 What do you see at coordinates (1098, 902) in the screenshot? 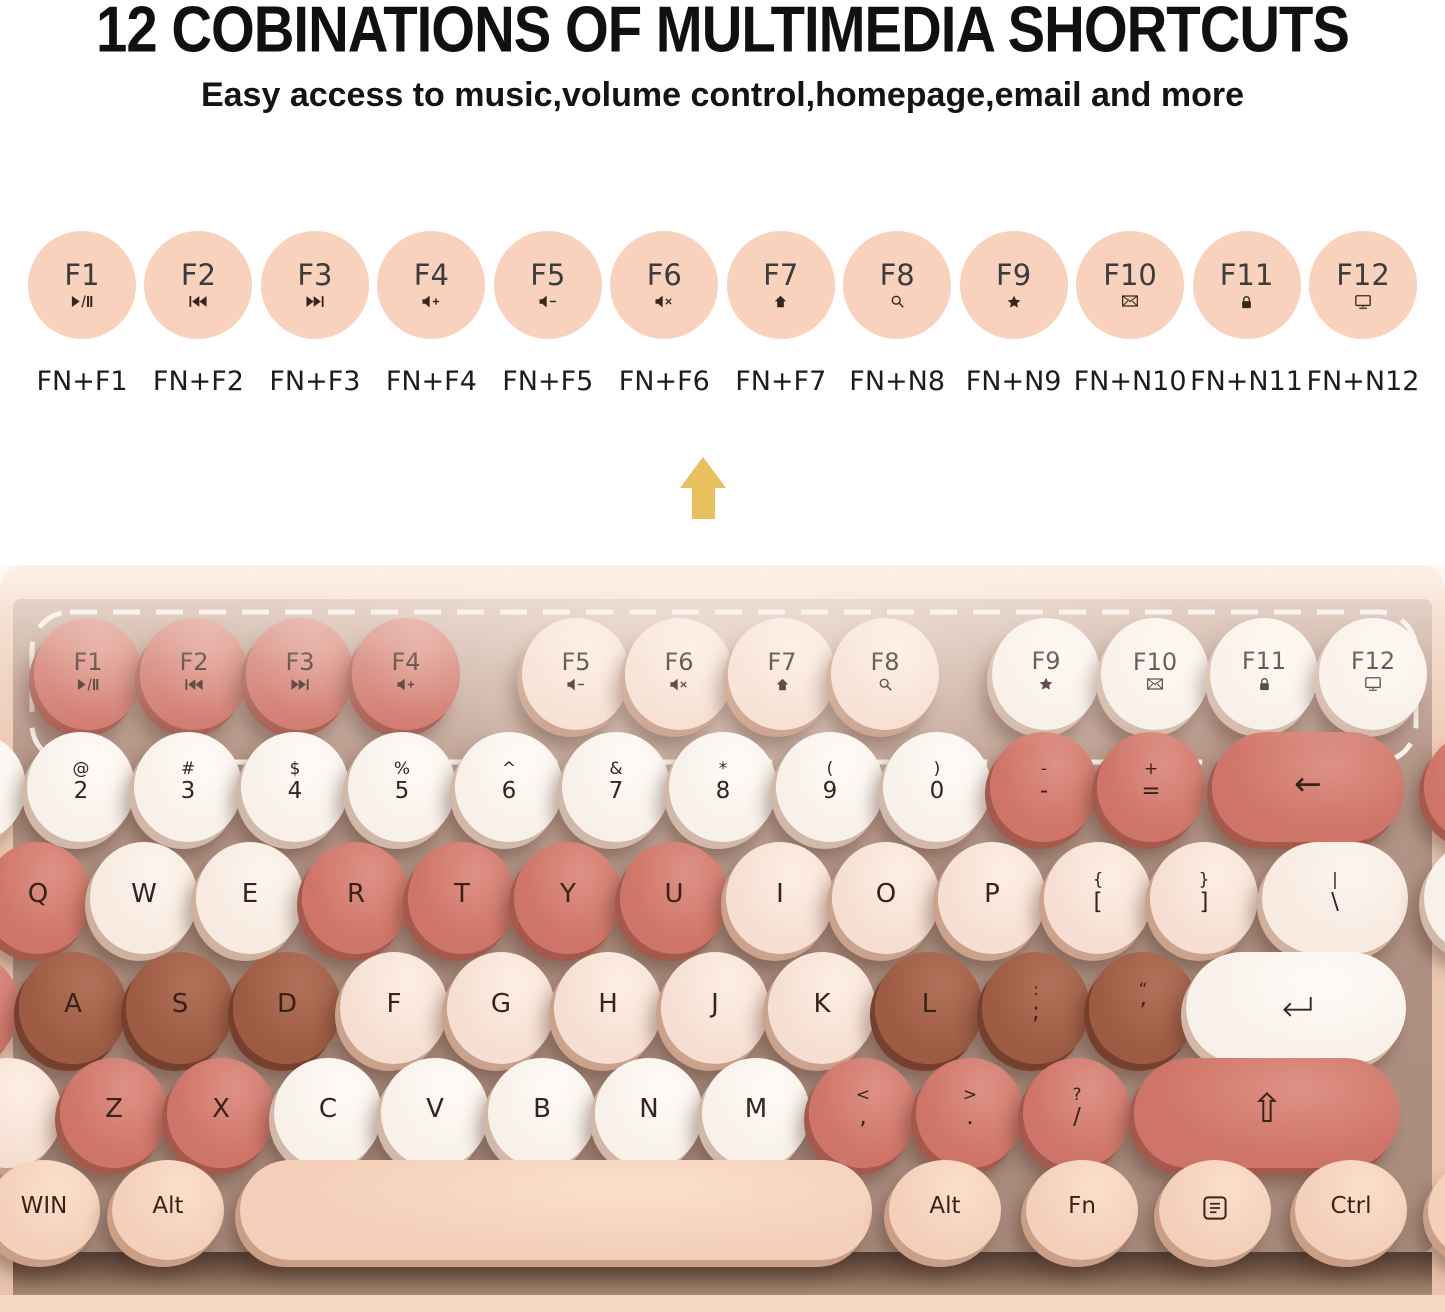
I see `key-legend: [` at bounding box center [1098, 902].